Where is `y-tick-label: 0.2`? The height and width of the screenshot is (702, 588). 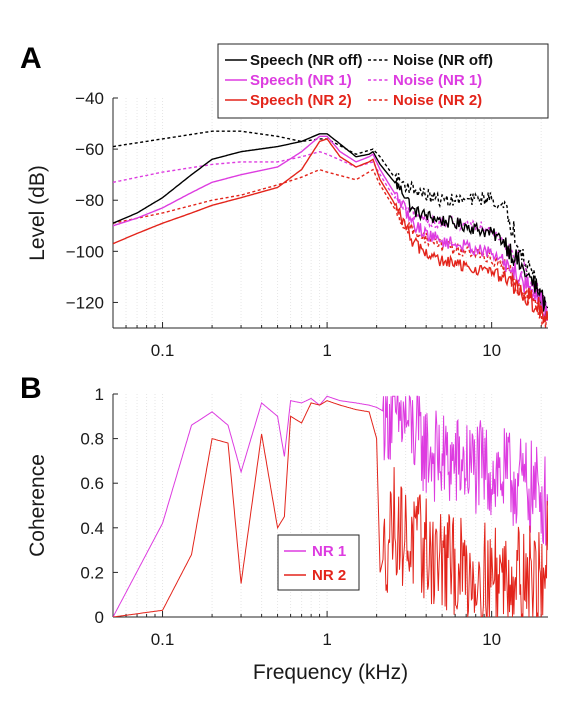
y-tick-label: 0.2 is located at coordinates (92, 572).